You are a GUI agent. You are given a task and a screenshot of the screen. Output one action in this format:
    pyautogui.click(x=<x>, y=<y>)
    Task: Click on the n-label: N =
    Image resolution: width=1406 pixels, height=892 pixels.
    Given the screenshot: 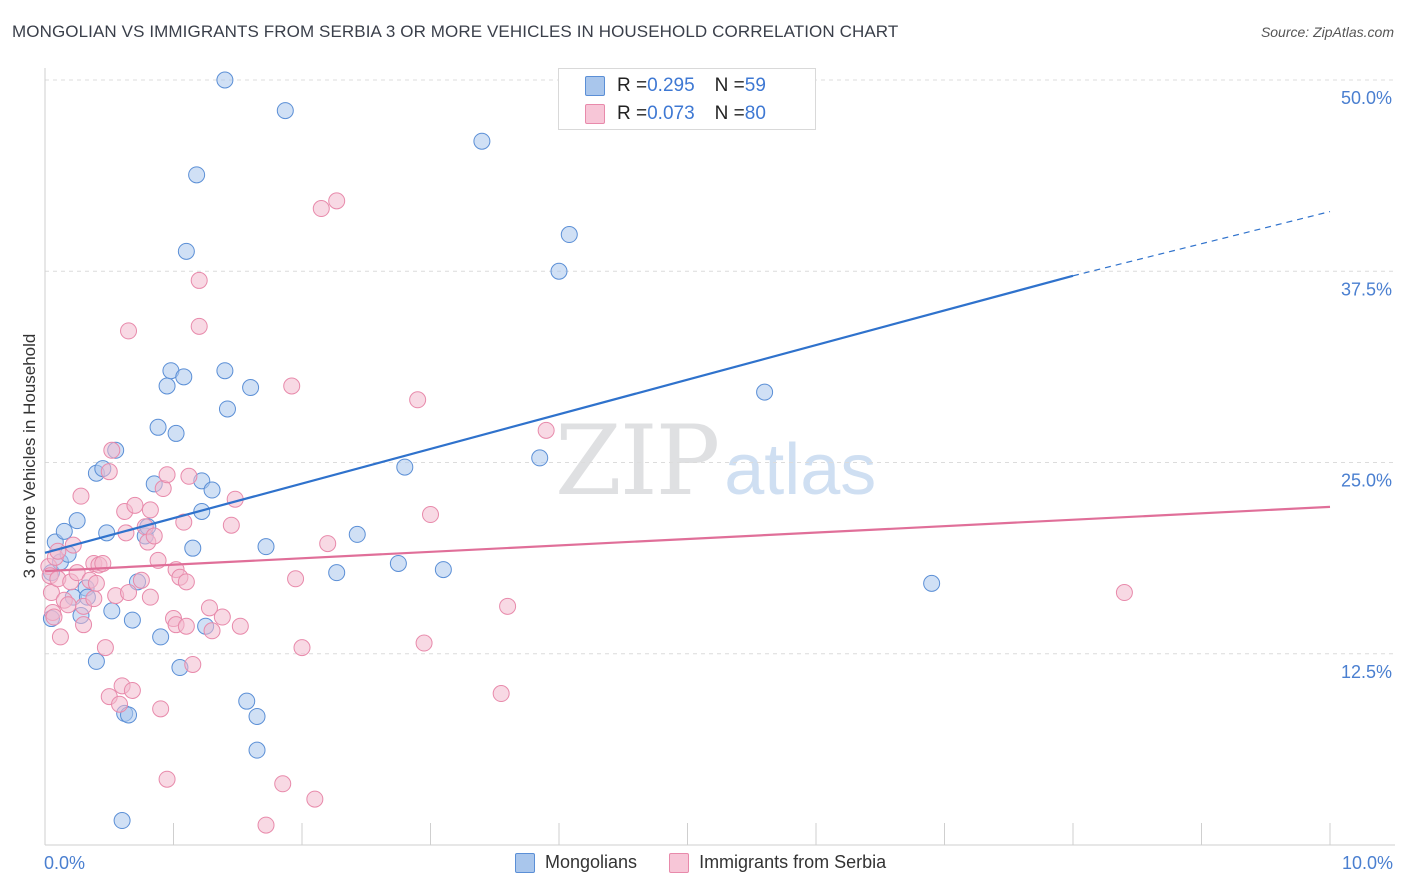 What is the action you would take?
    pyautogui.click(x=729, y=85)
    